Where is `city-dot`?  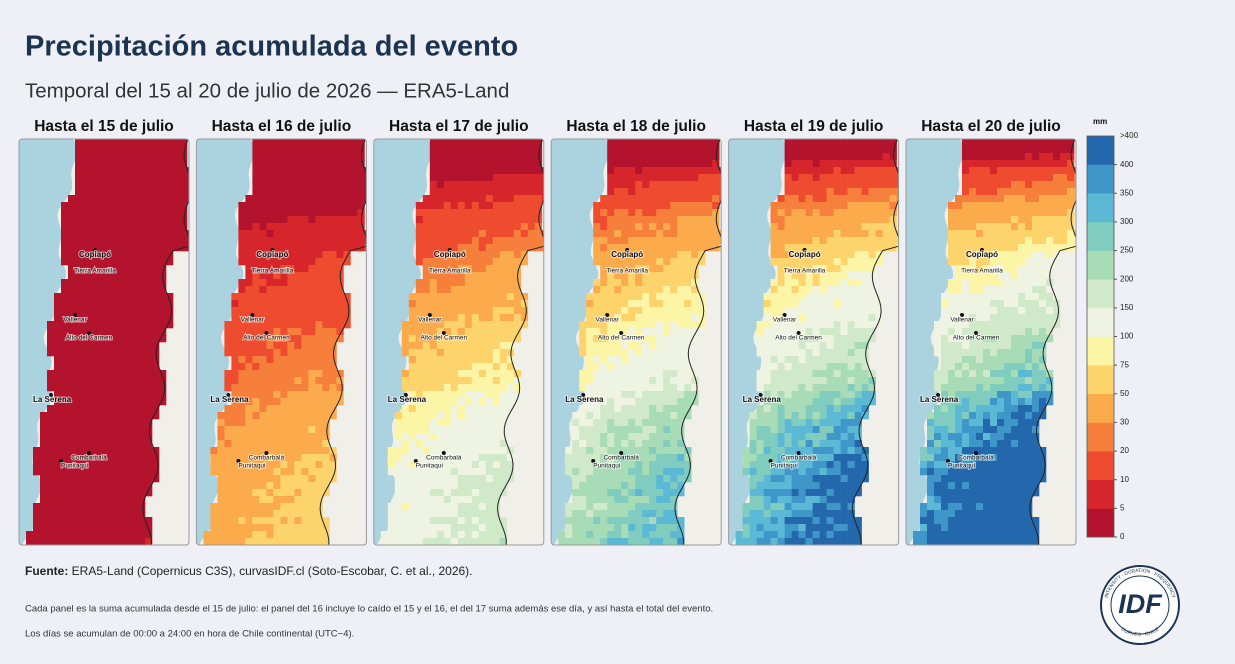
city-dot is located at coordinates (443, 333).